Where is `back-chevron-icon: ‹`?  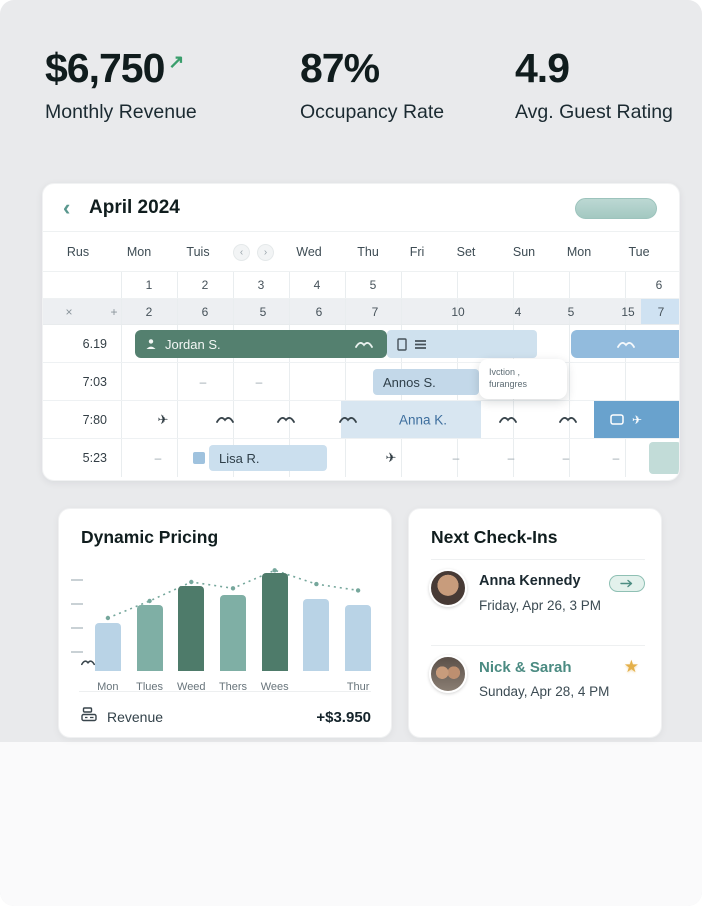 back-chevron-icon: ‹ is located at coordinates (67, 207).